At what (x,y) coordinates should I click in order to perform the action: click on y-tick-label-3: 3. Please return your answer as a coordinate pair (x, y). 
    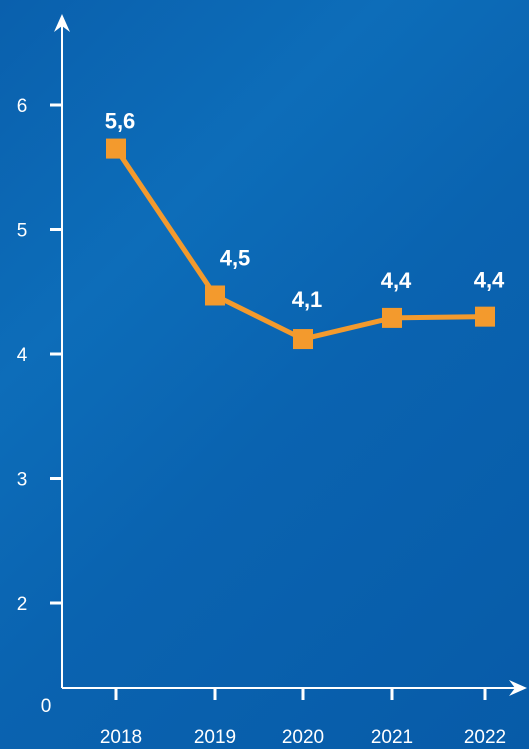
    Looking at the image, I should click on (22, 480).